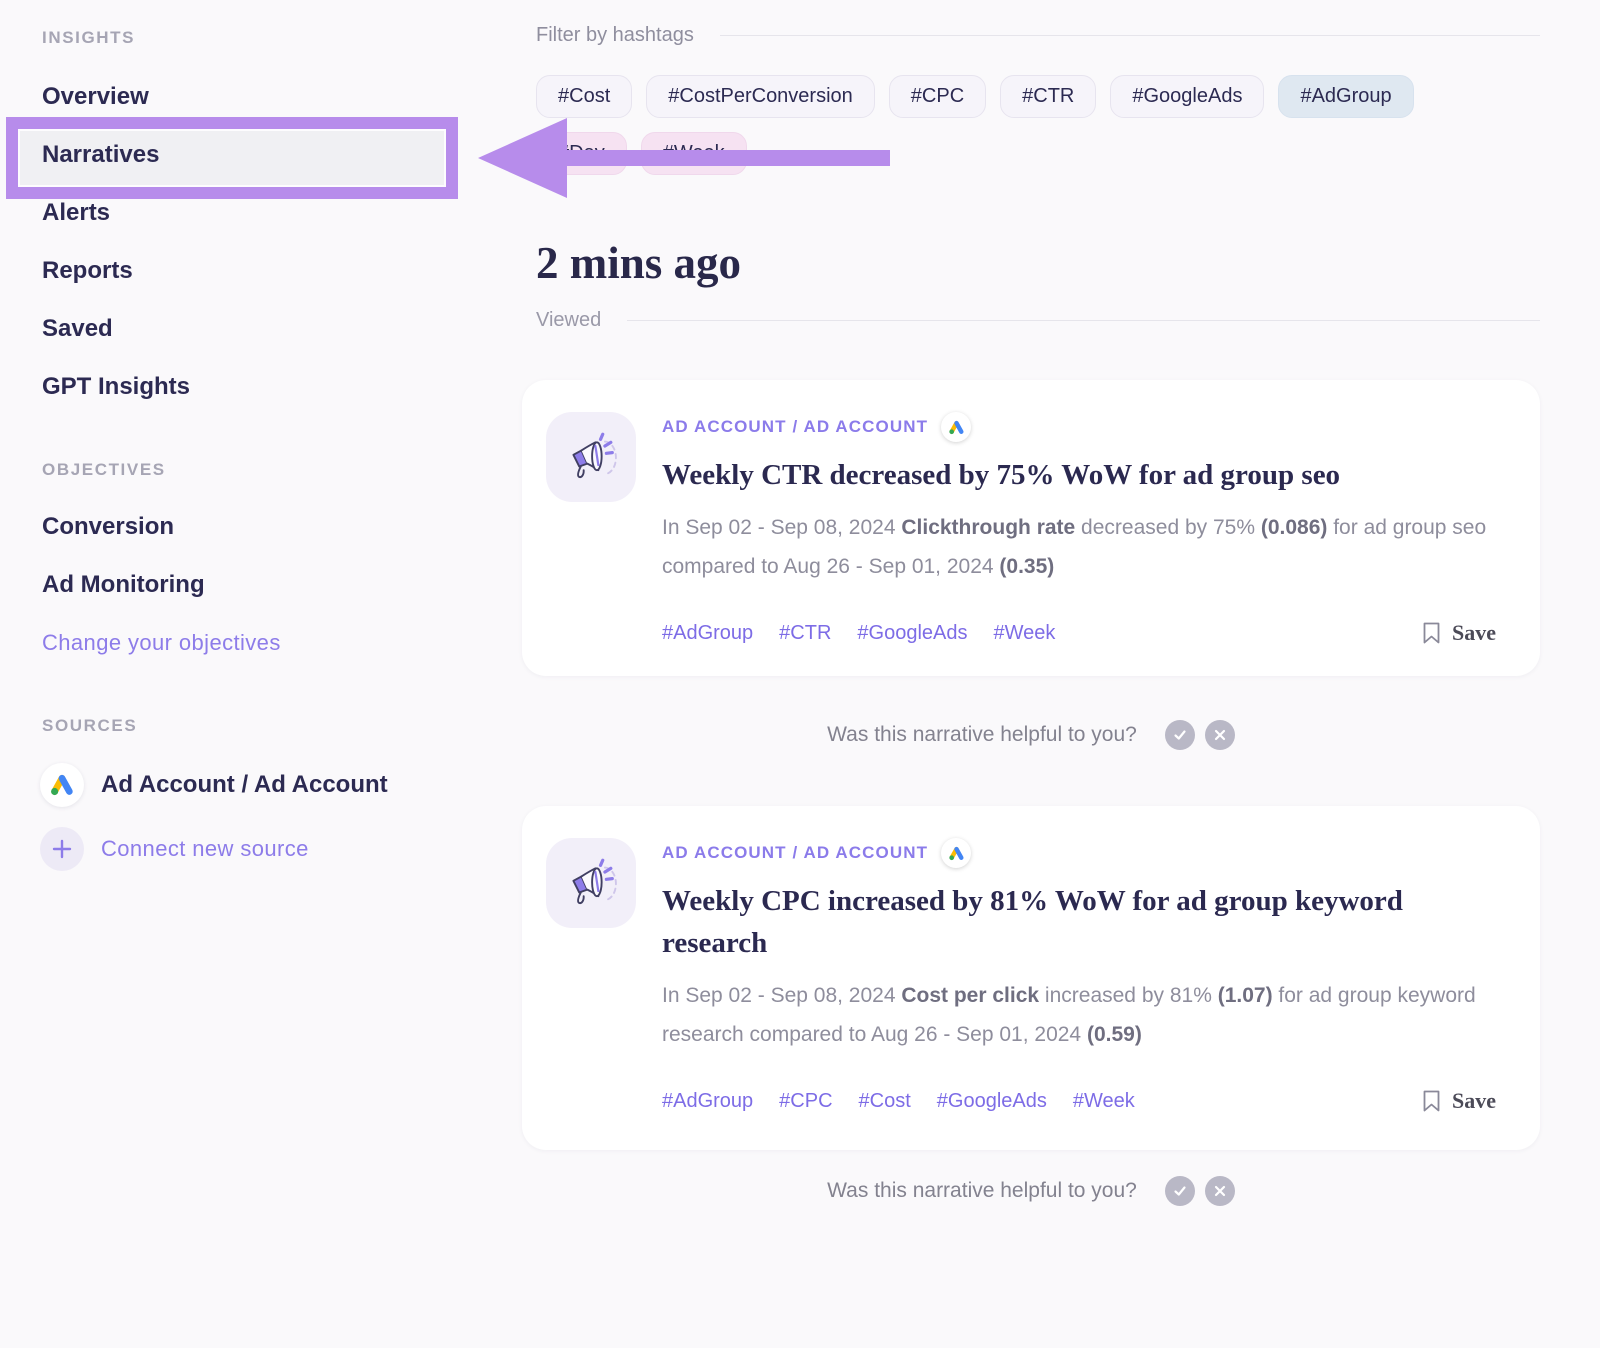 This screenshot has width=1600, height=1348. What do you see at coordinates (77, 328) in the screenshot?
I see `sidebar-item-saved: Saved` at bounding box center [77, 328].